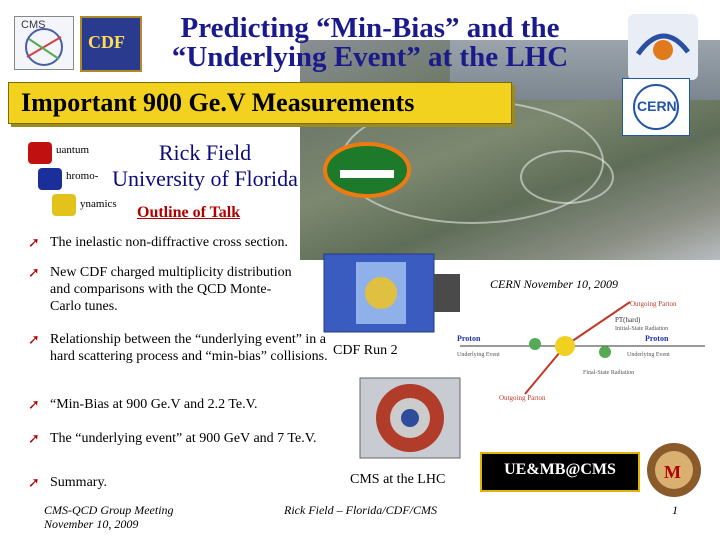 The width and height of the screenshot is (720, 540). I want to click on proton-right-label: Proton, so click(657, 338).